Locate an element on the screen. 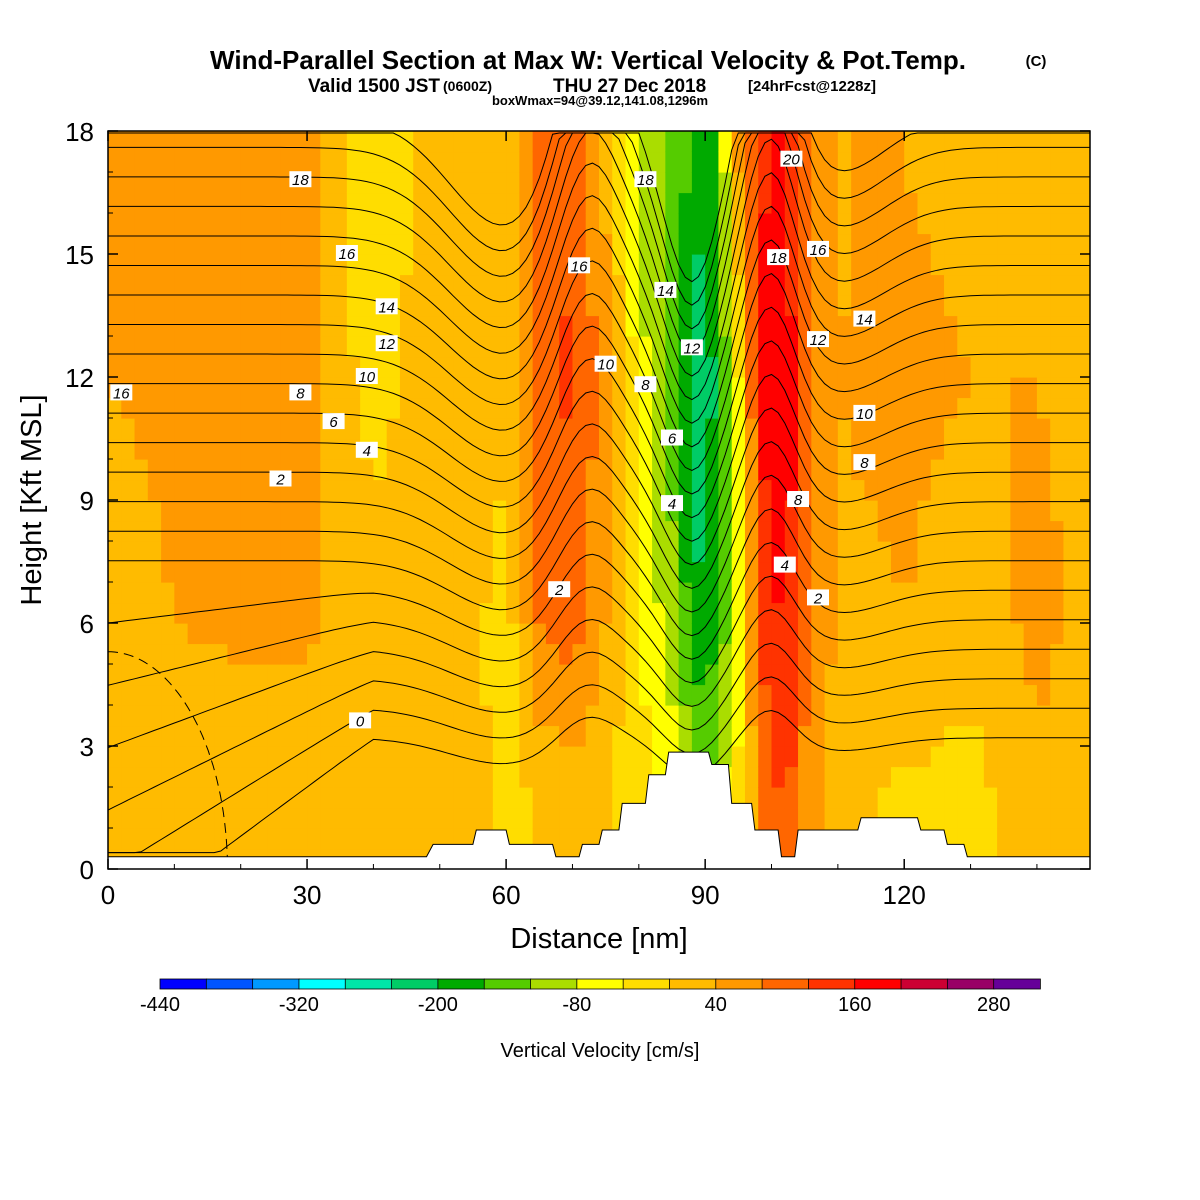  contour-label: 4 is located at coordinates (366, 450).